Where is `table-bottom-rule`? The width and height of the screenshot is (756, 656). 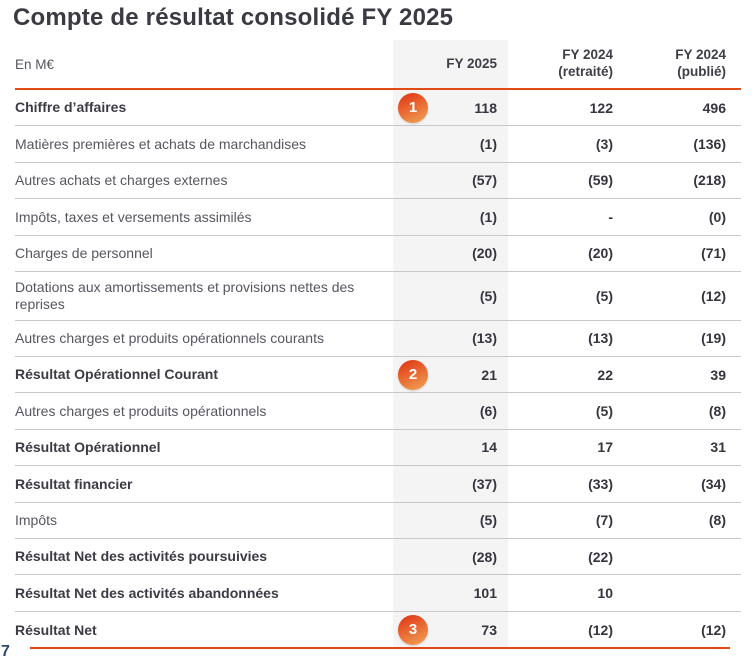
table-bottom-rule is located at coordinates (380, 648).